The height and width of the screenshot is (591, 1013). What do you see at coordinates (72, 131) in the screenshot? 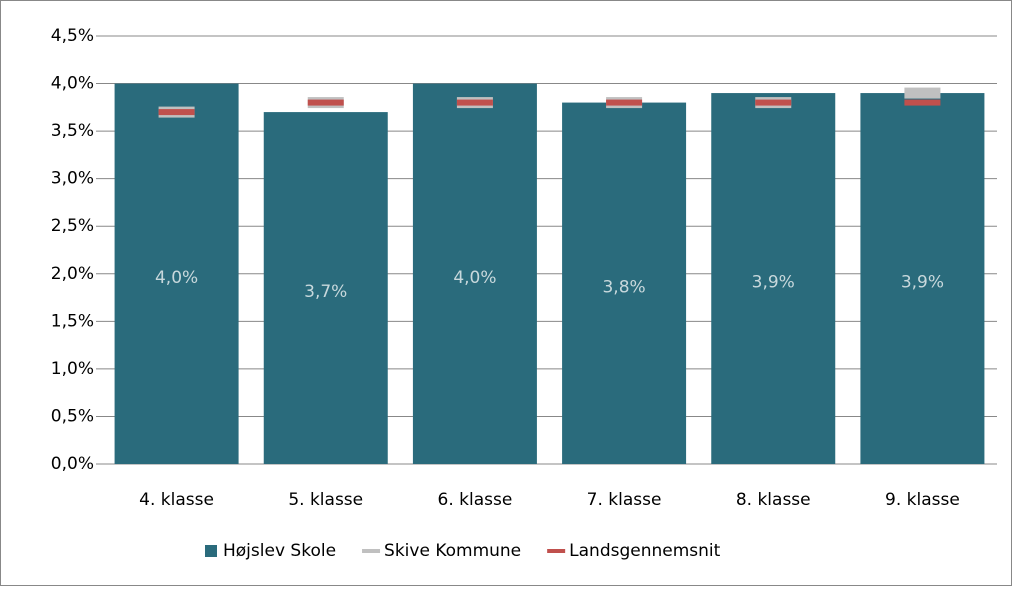
I see `y-tick-label: 3,5%` at bounding box center [72, 131].